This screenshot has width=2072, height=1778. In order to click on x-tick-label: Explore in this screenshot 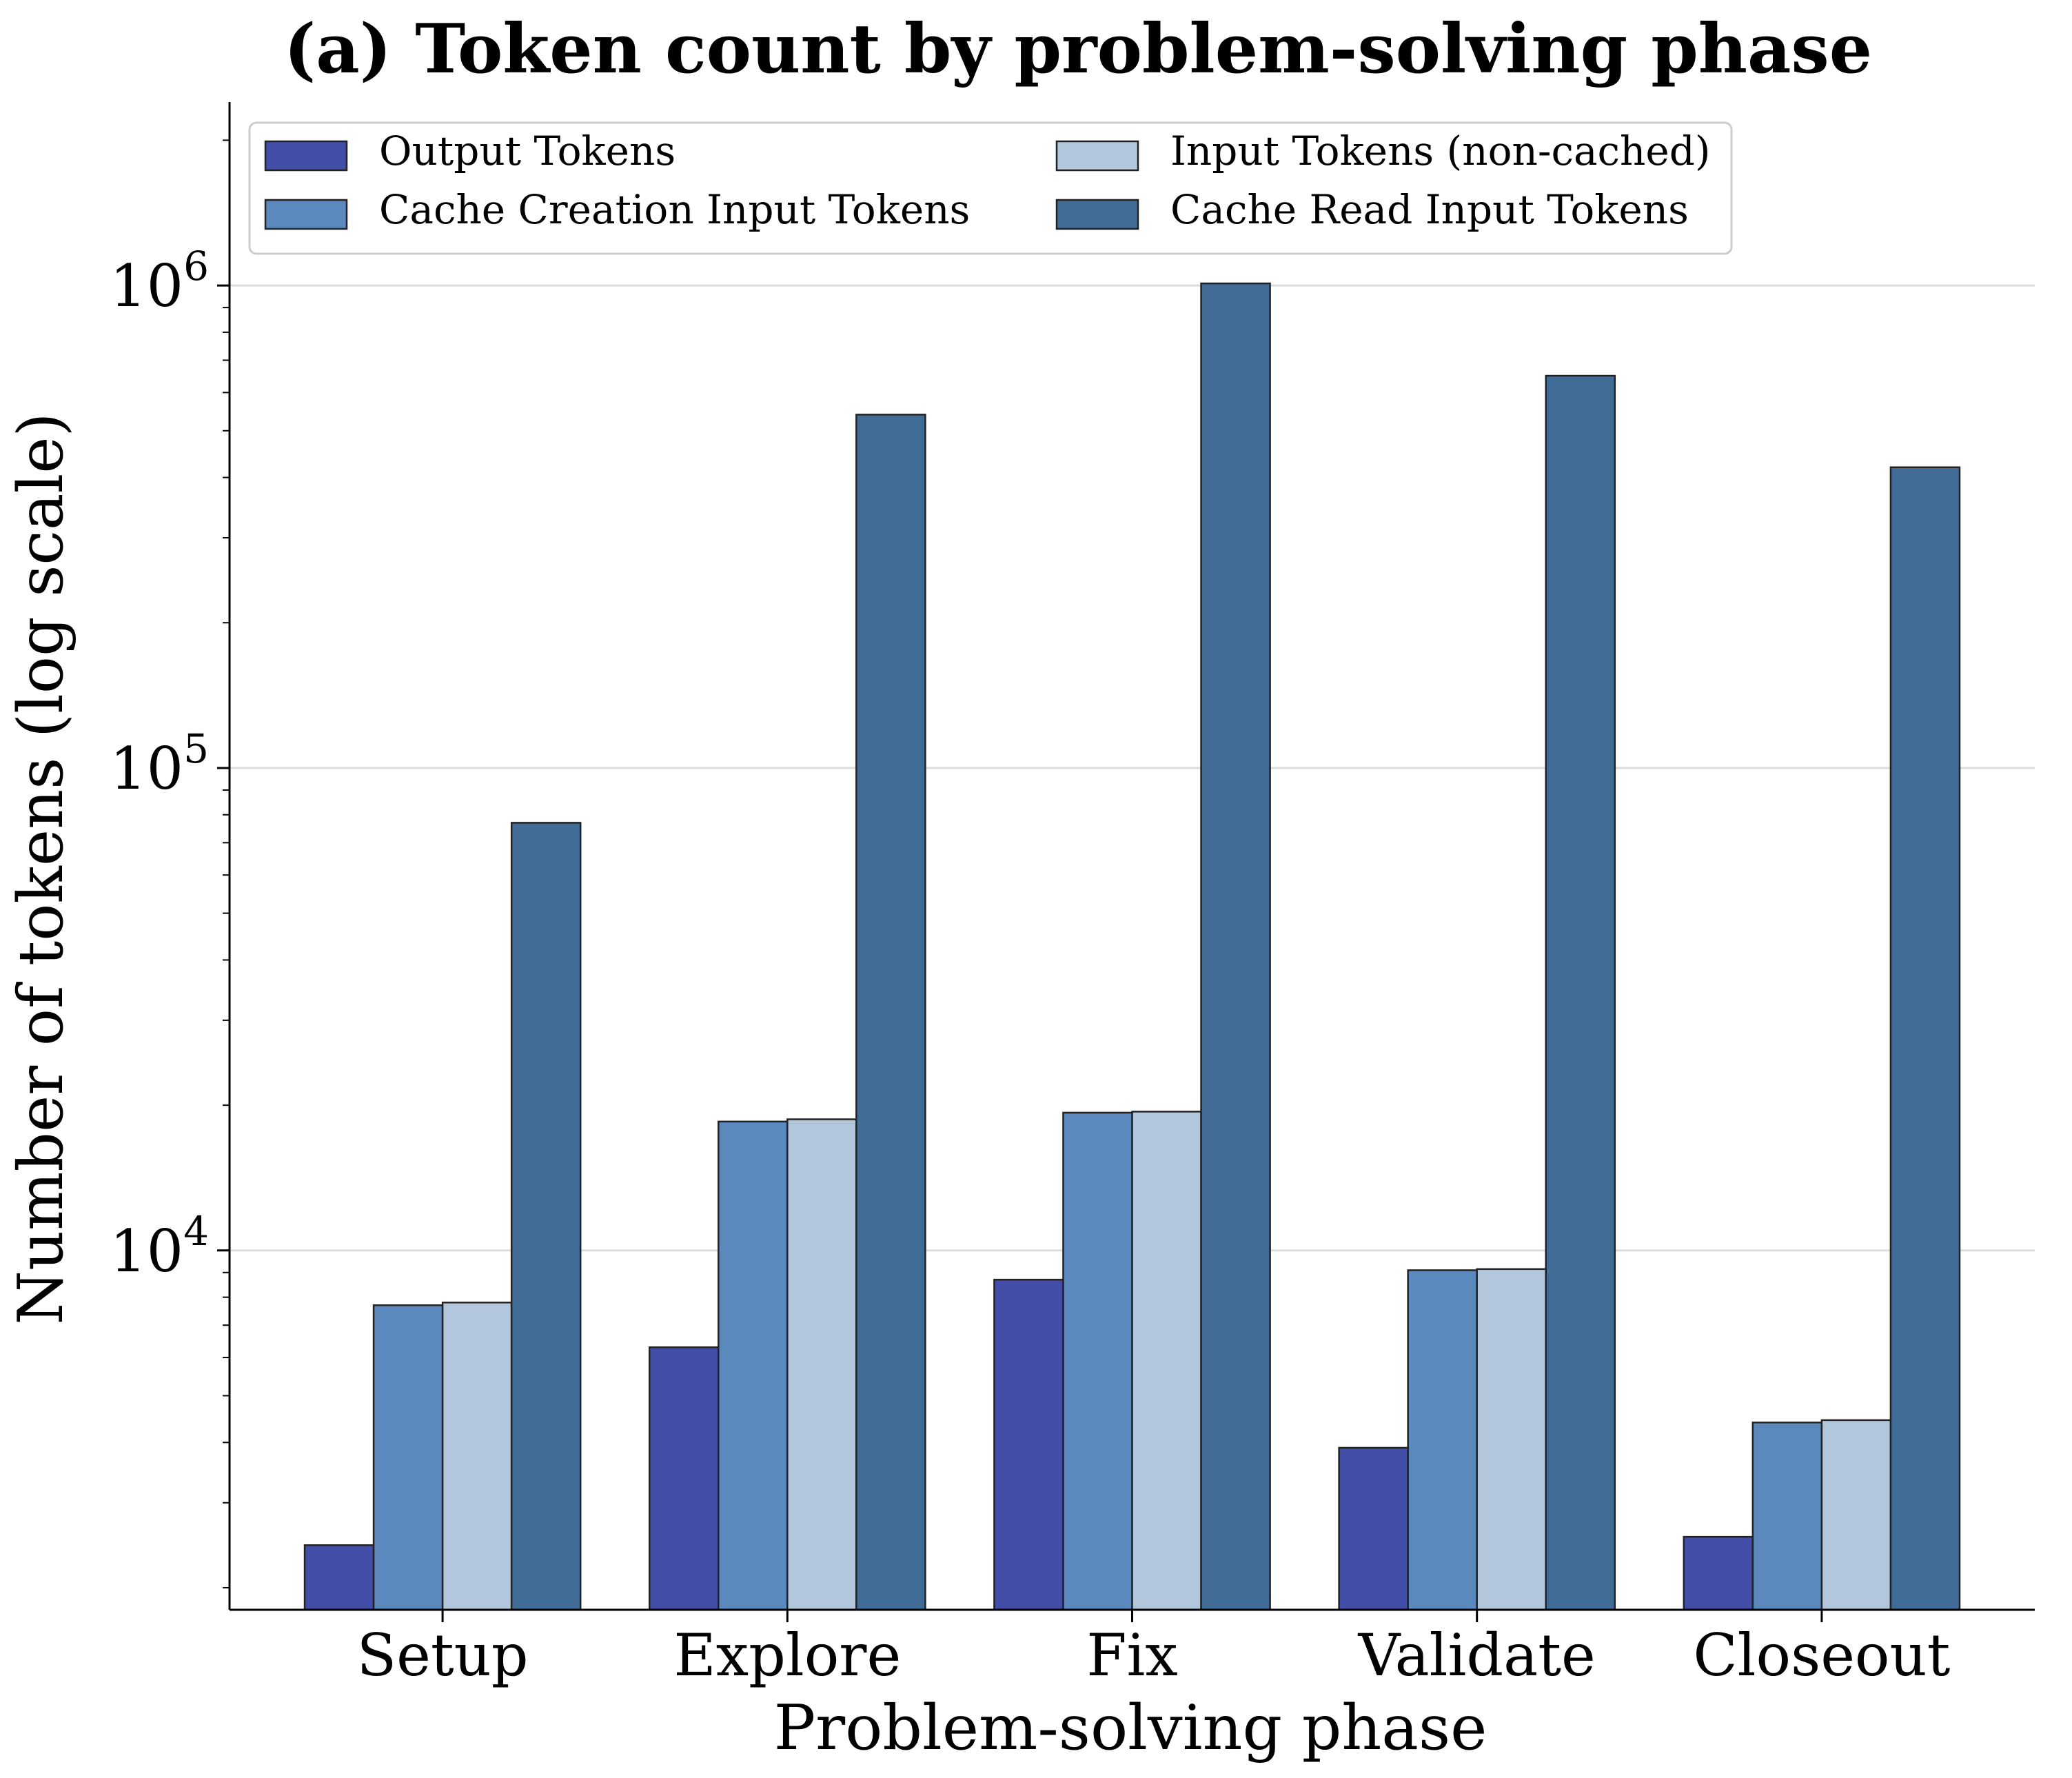, I will do `click(787, 1655)`.